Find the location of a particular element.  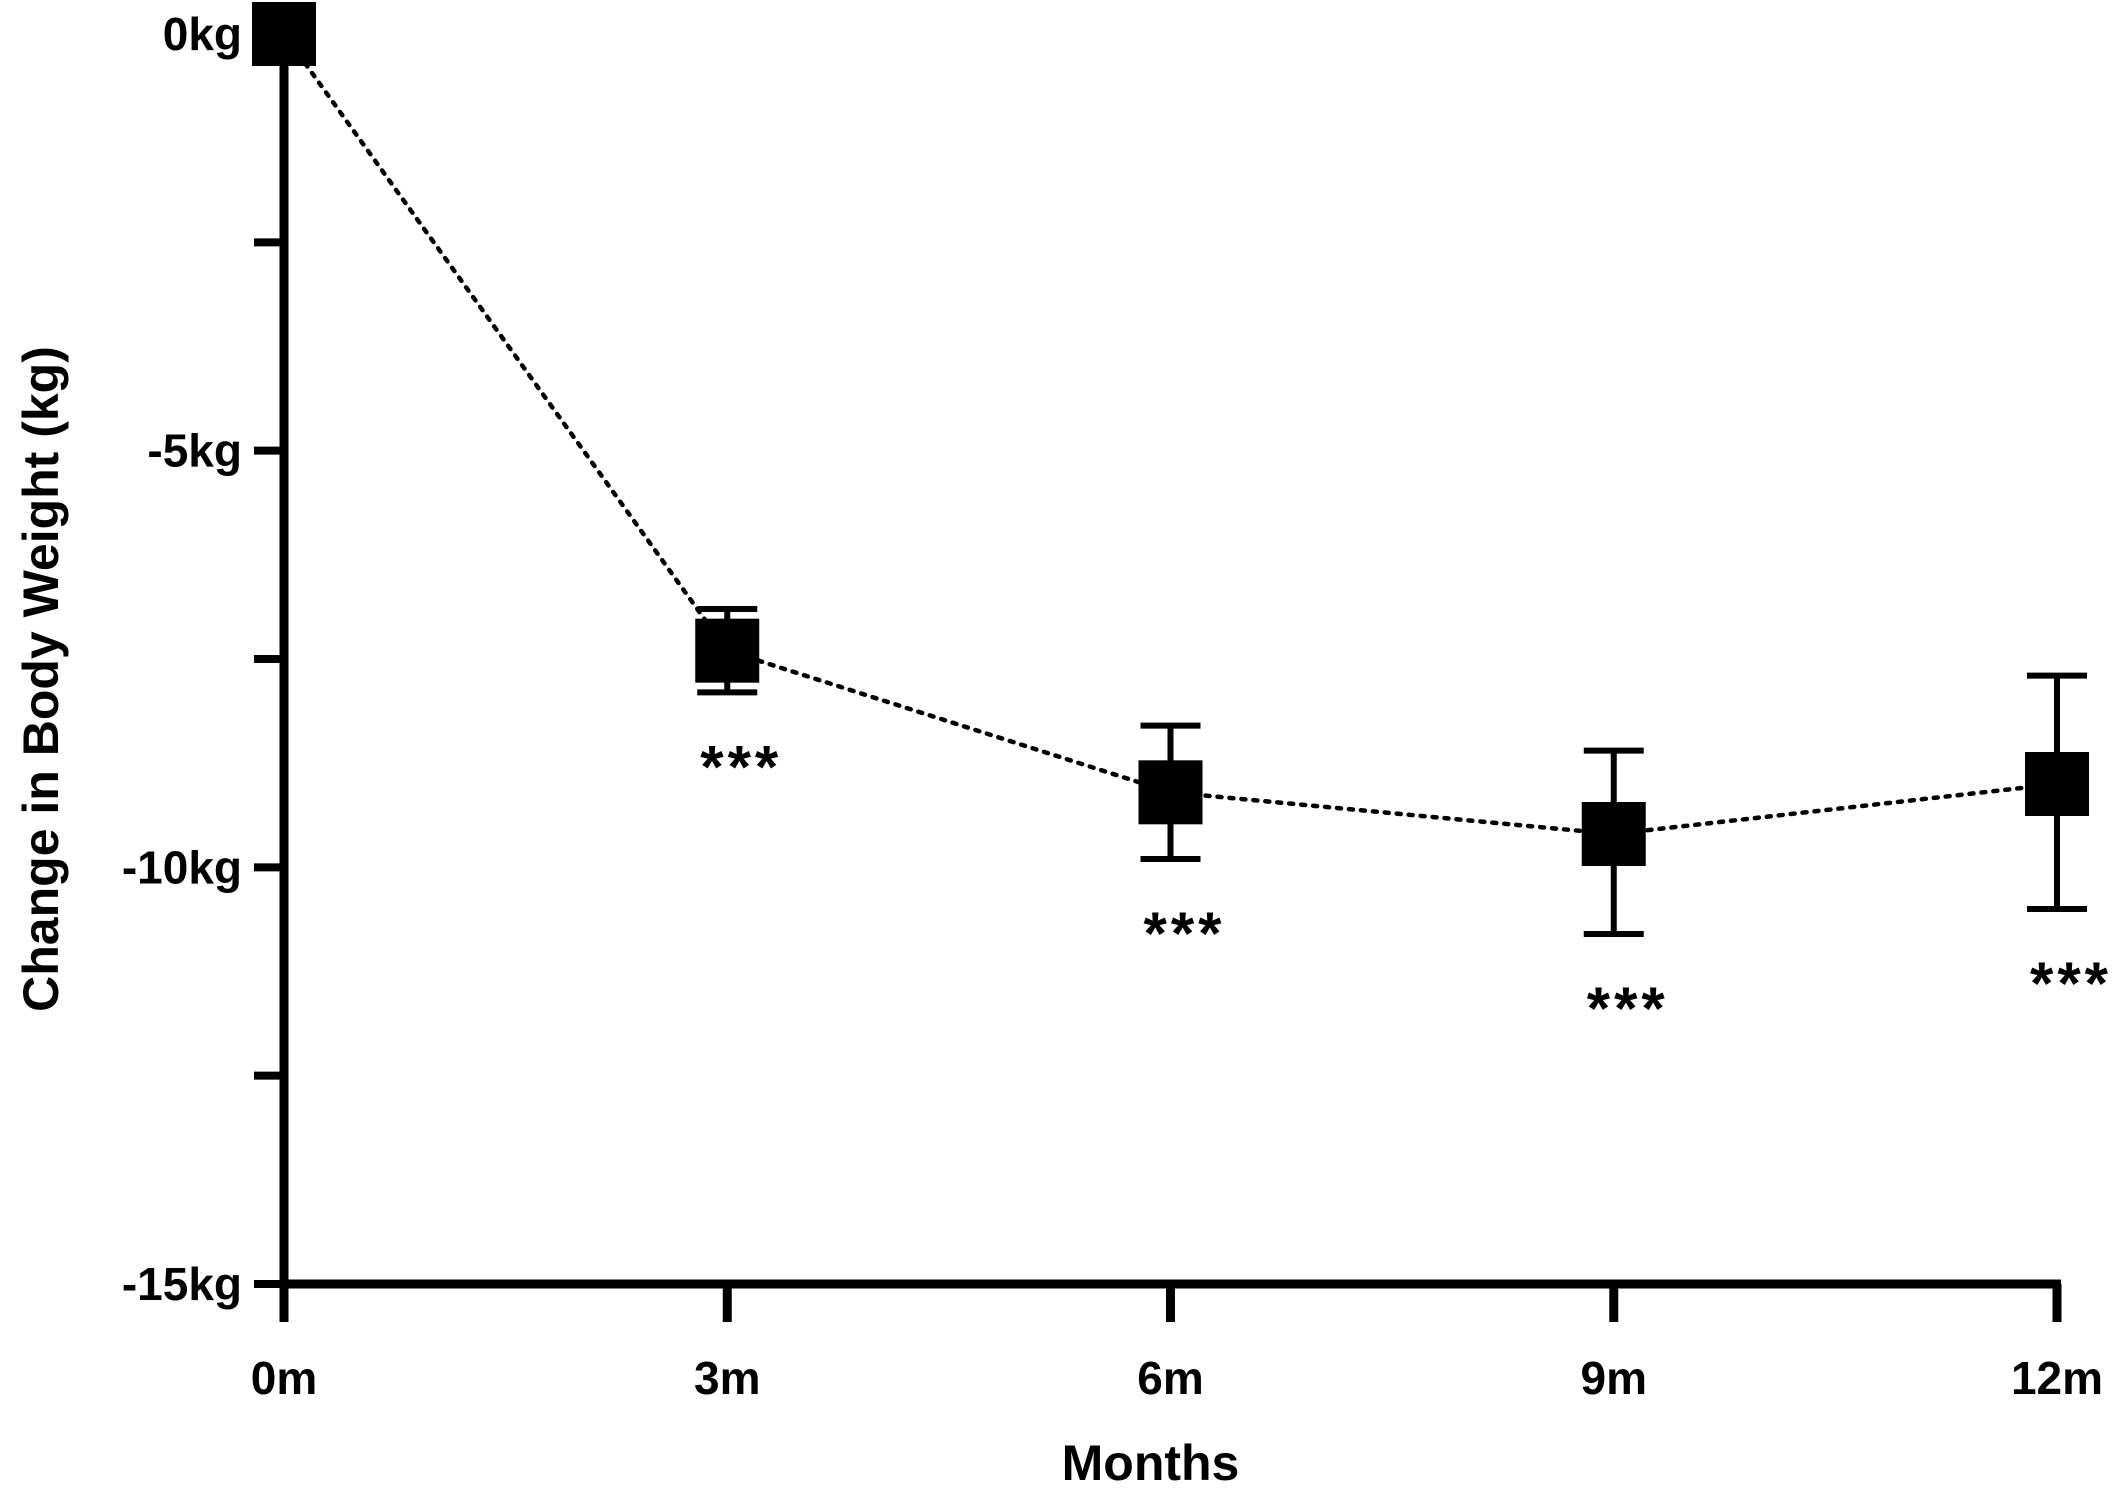

y-axis-title: Change in Body Weight (kg) is located at coordinates (41, 679).